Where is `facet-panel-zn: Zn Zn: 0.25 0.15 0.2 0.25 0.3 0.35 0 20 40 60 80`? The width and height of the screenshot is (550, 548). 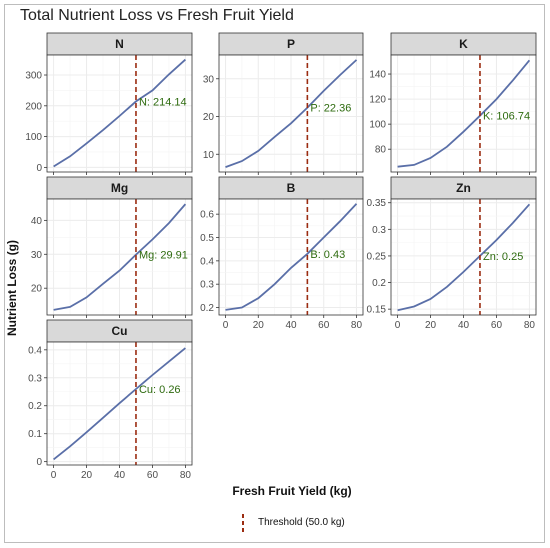
facet-panel-zn: Zn Zn: 0.25 0.15 0.2 0.25 0.3 0.35 0 20 40 60 80 is located at coordinates (452, 253).